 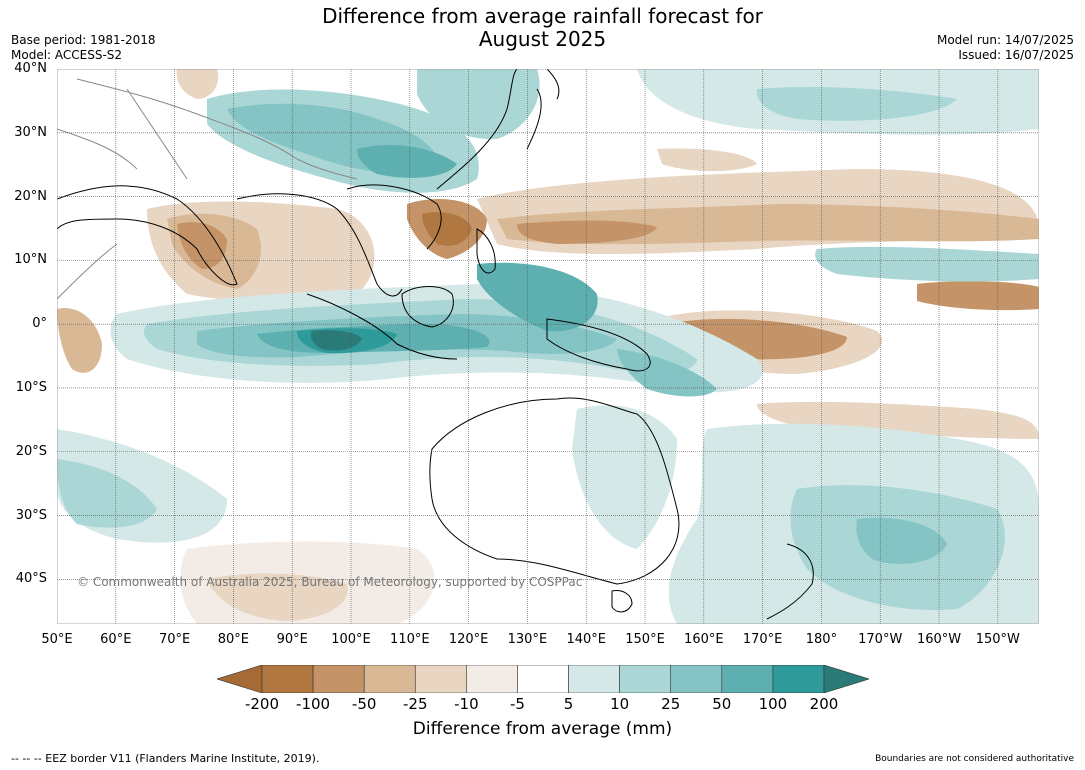 What do you see at coordinates (486, 251) in the screenshot?
I see `philippines-outline` at bounding box center [486, 251].